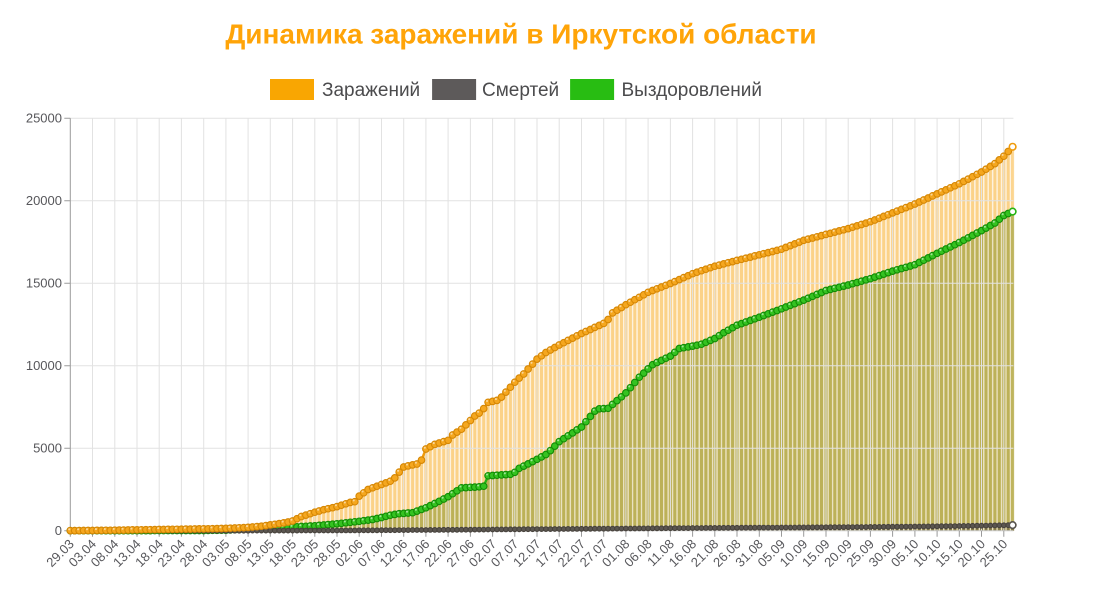 This screenshot has width=1096, height=598. Describe the element at coordinates (44, 365) in the screenshot. I see `svg-text: 10000` at that location.